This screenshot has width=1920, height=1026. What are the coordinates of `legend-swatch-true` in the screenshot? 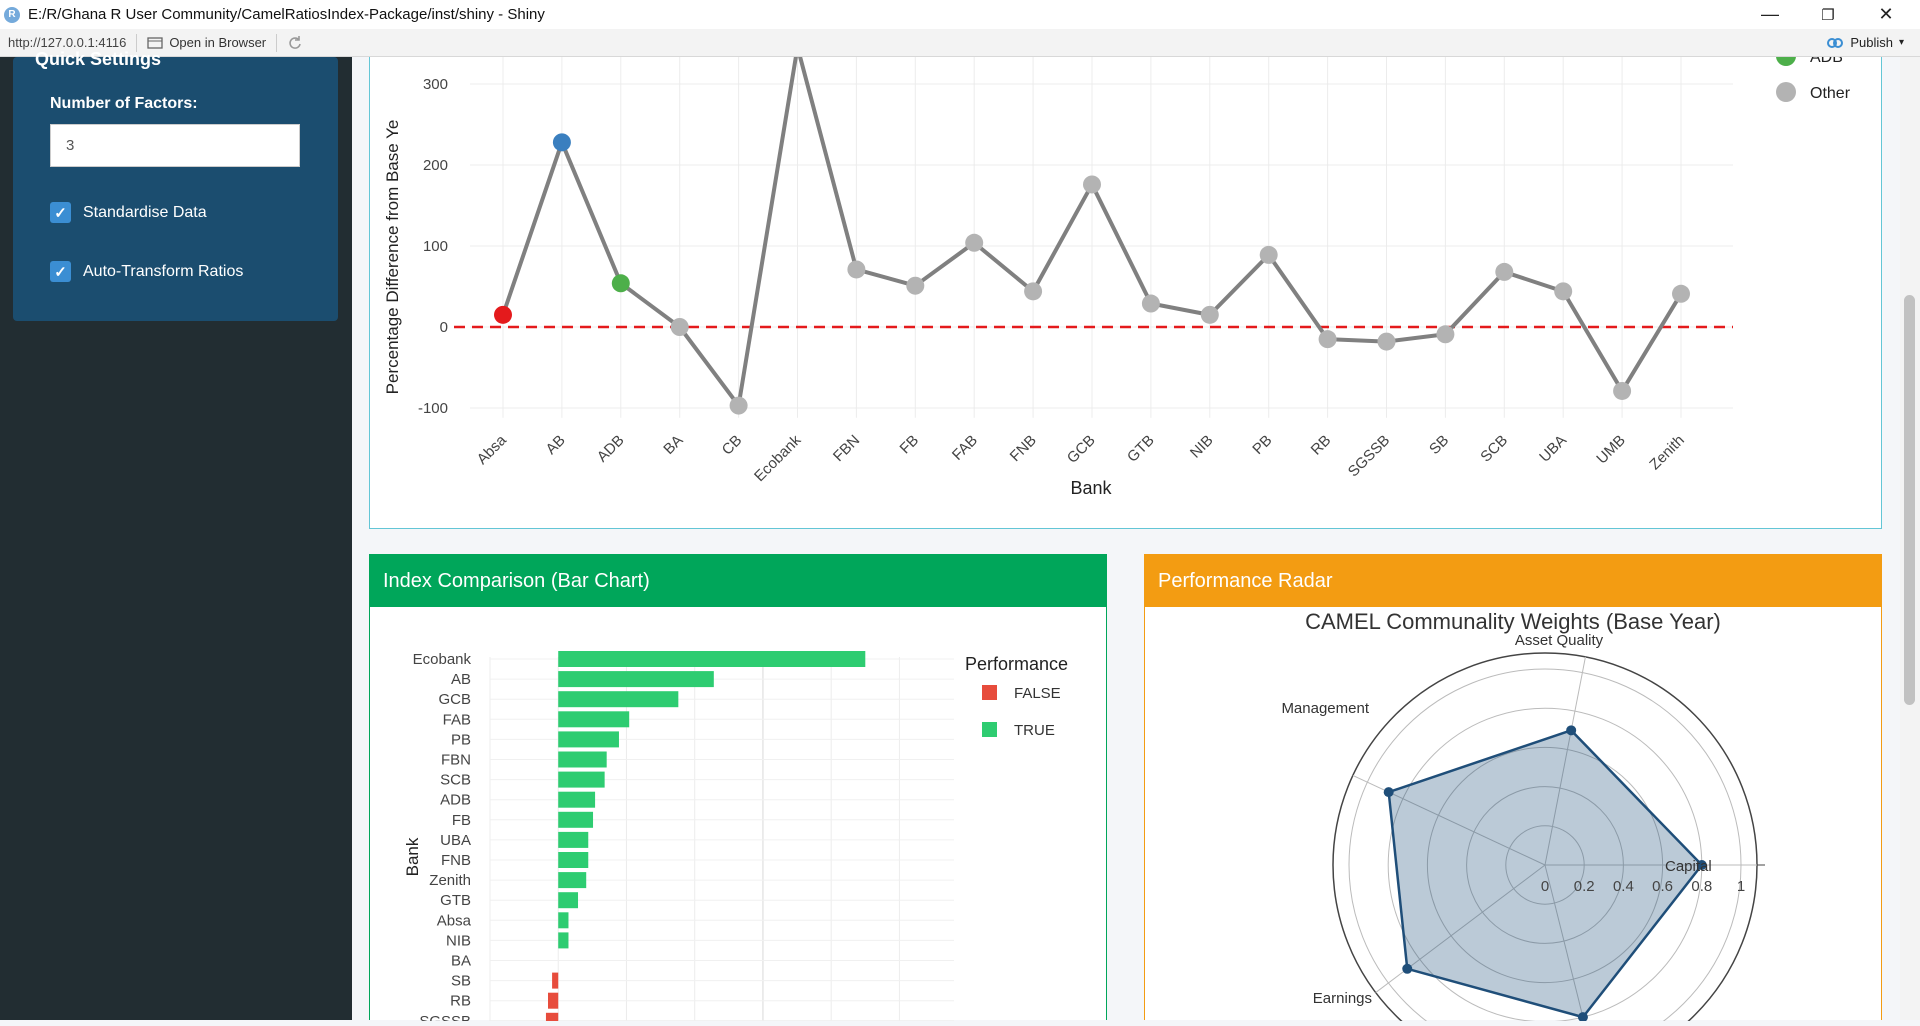 It's located at (989, 729).